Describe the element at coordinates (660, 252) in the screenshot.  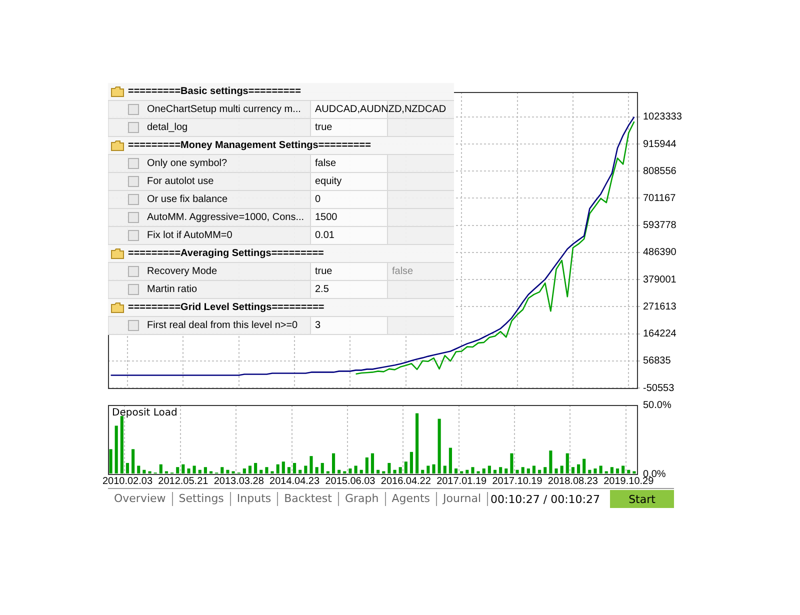
I see `y-tick-label: 486390` at that location.